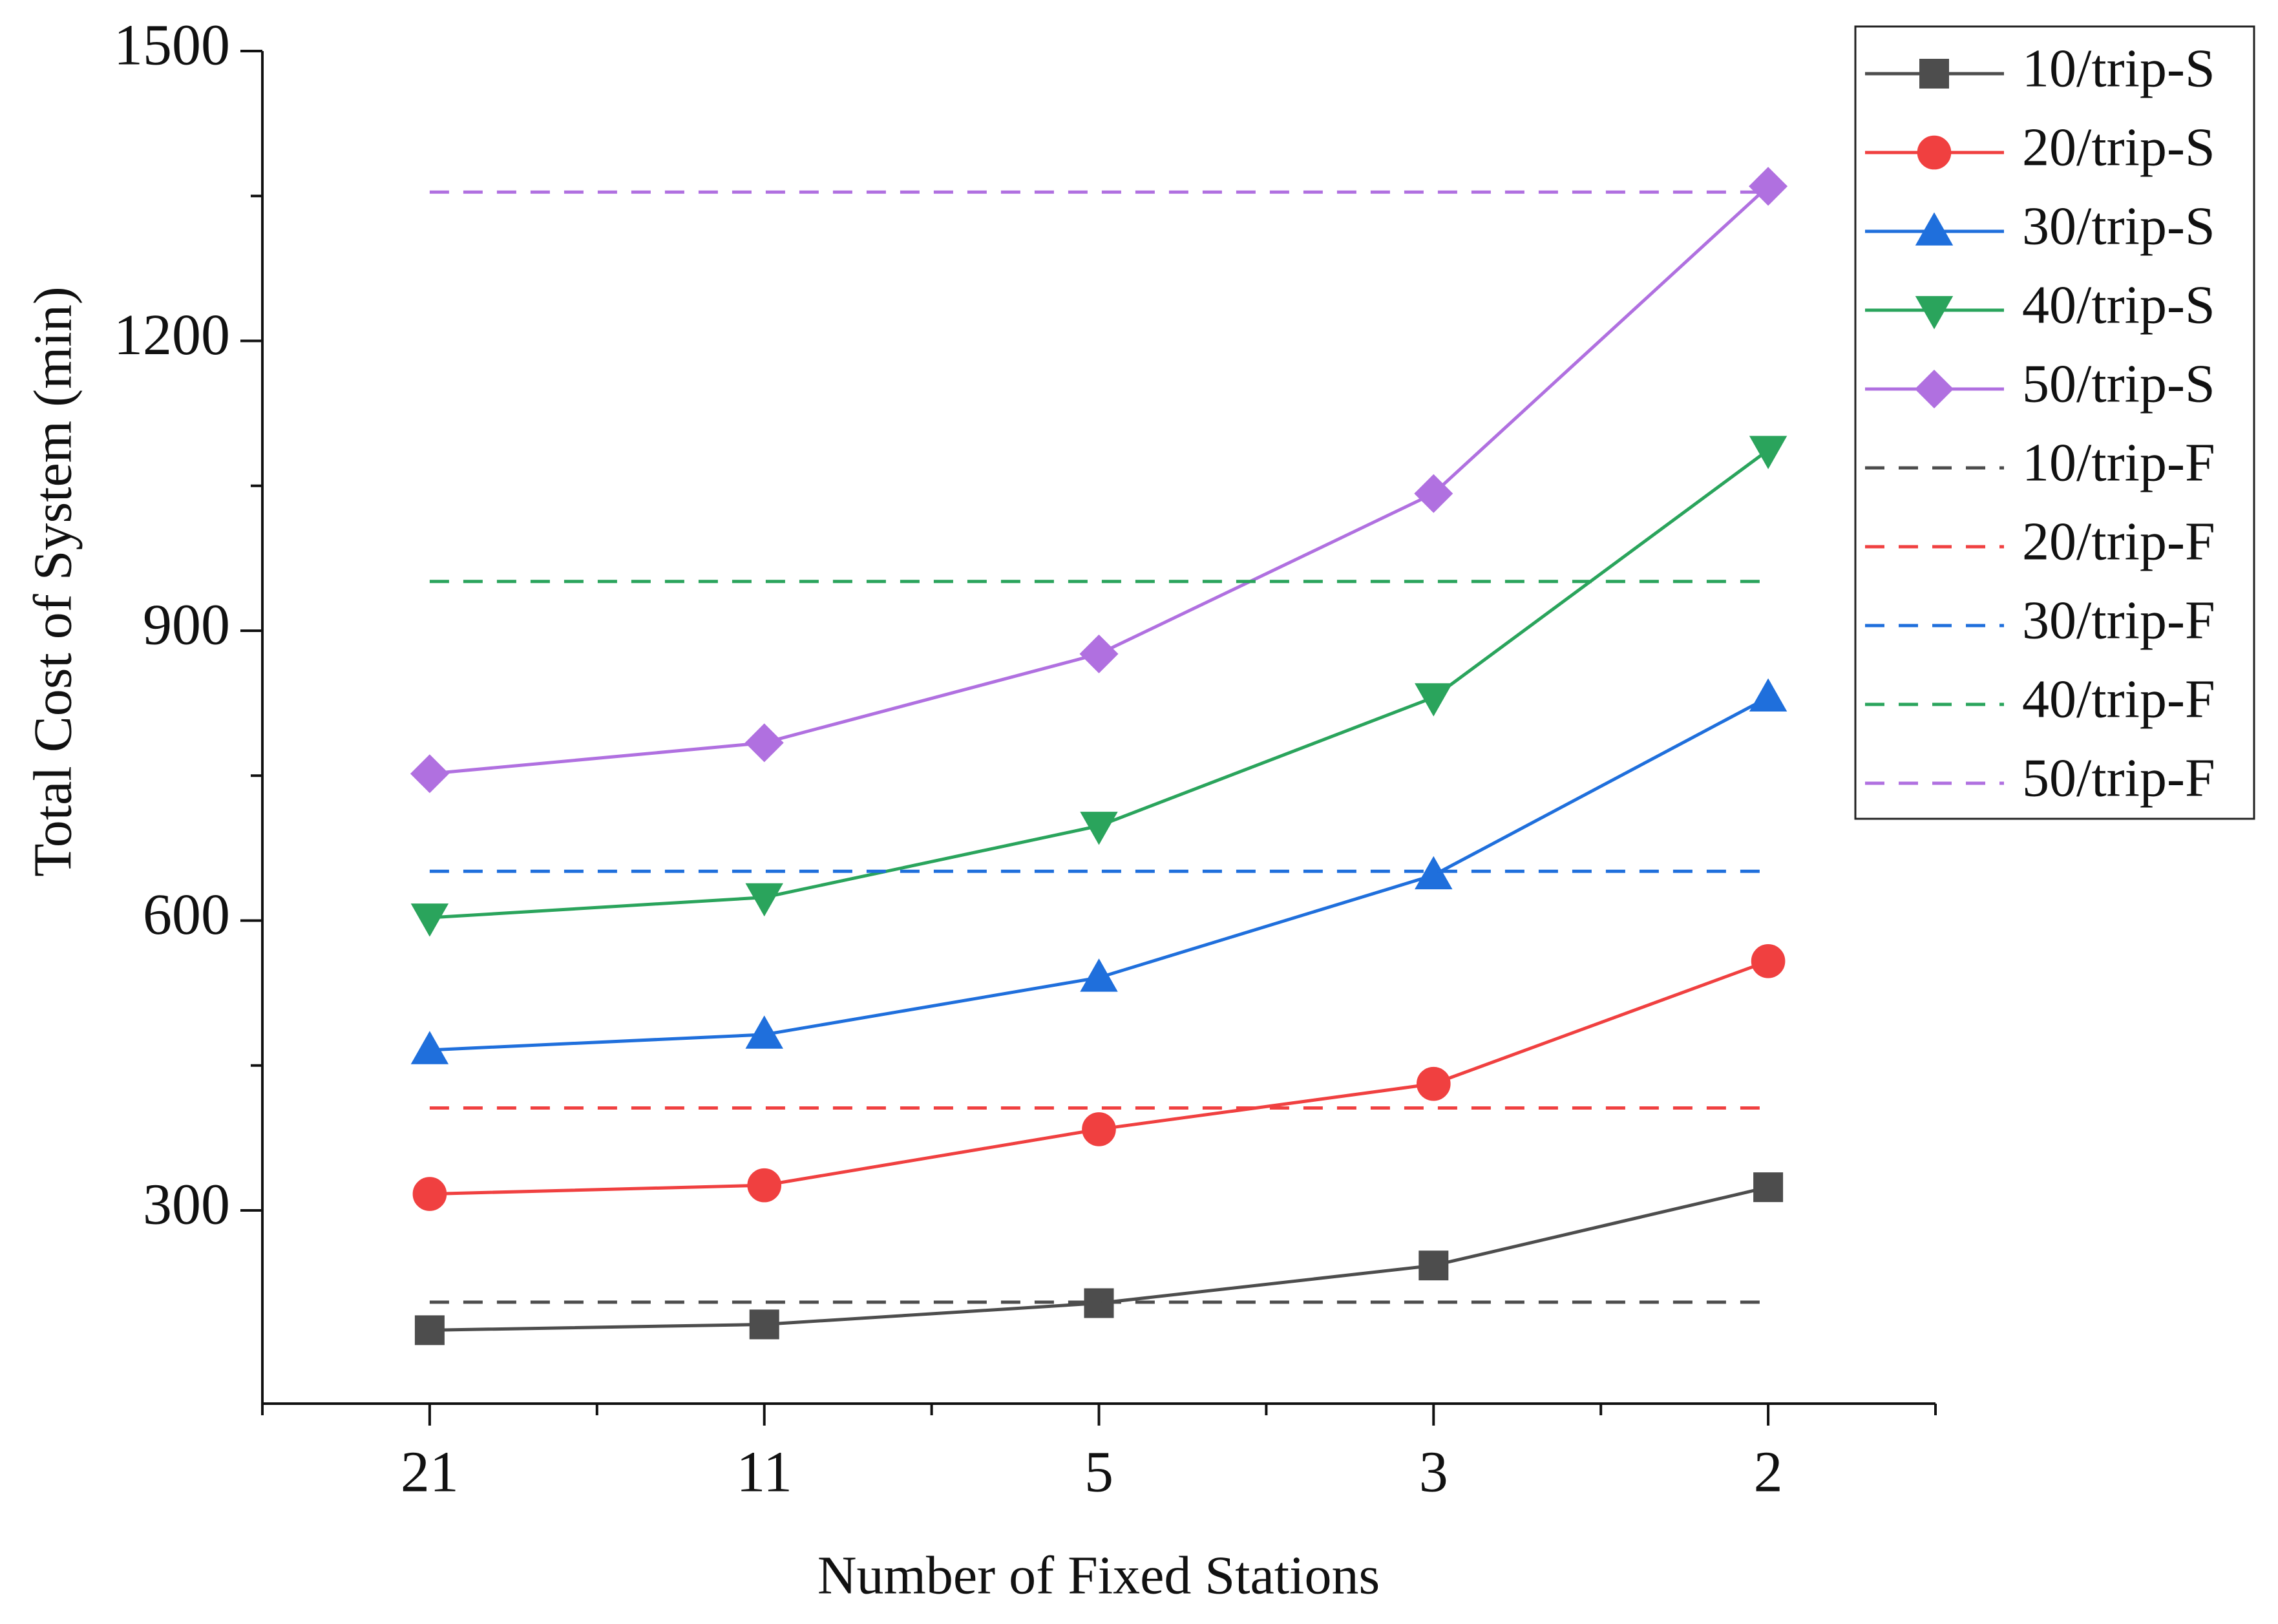 The width and height of the screenshot is (2278, 1624). What do you see at coordinates (2118, 305) in the screenshot?
I see `legend-label: 40/trip-S` at bounding box center [2118, 305].